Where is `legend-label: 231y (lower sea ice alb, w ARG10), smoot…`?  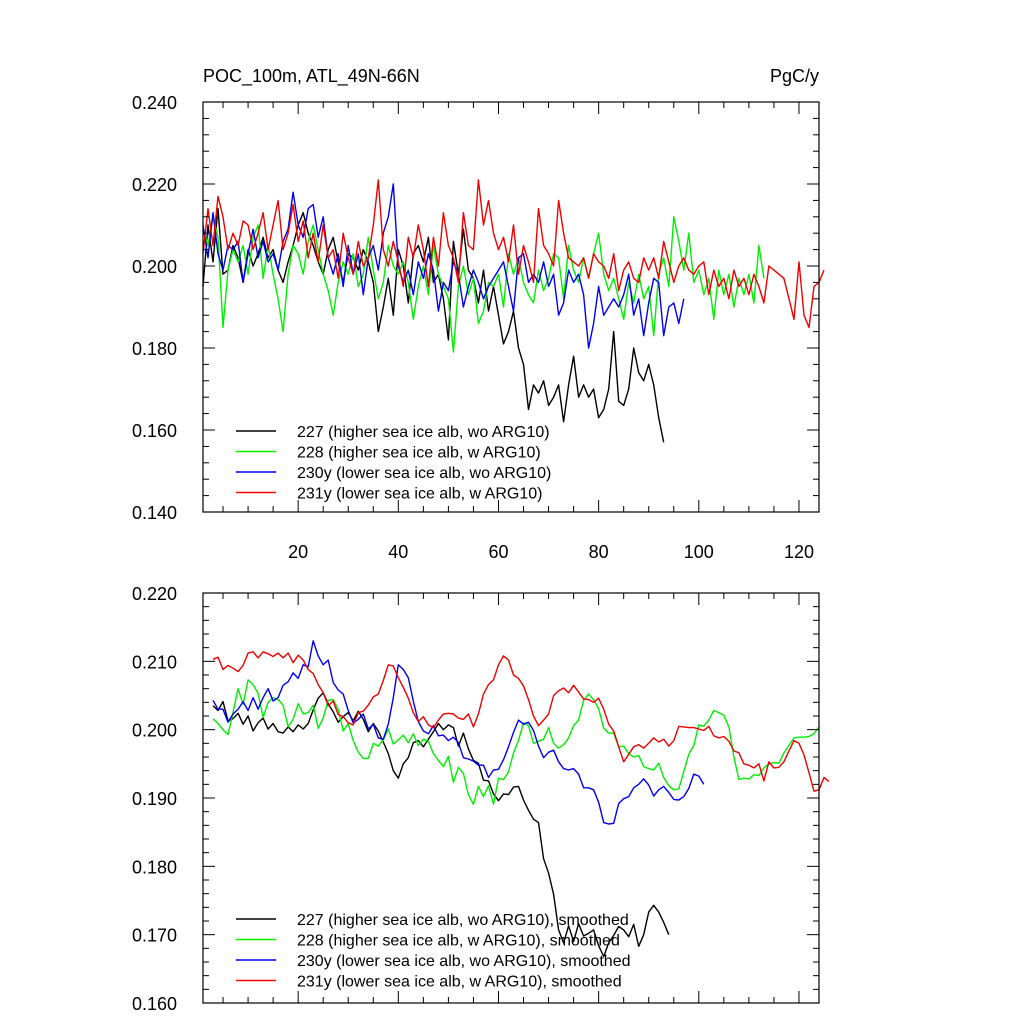 legend-label: 231y (lower sea ice alb, w ARG10), smoot… is located at coordinates (459, 982).